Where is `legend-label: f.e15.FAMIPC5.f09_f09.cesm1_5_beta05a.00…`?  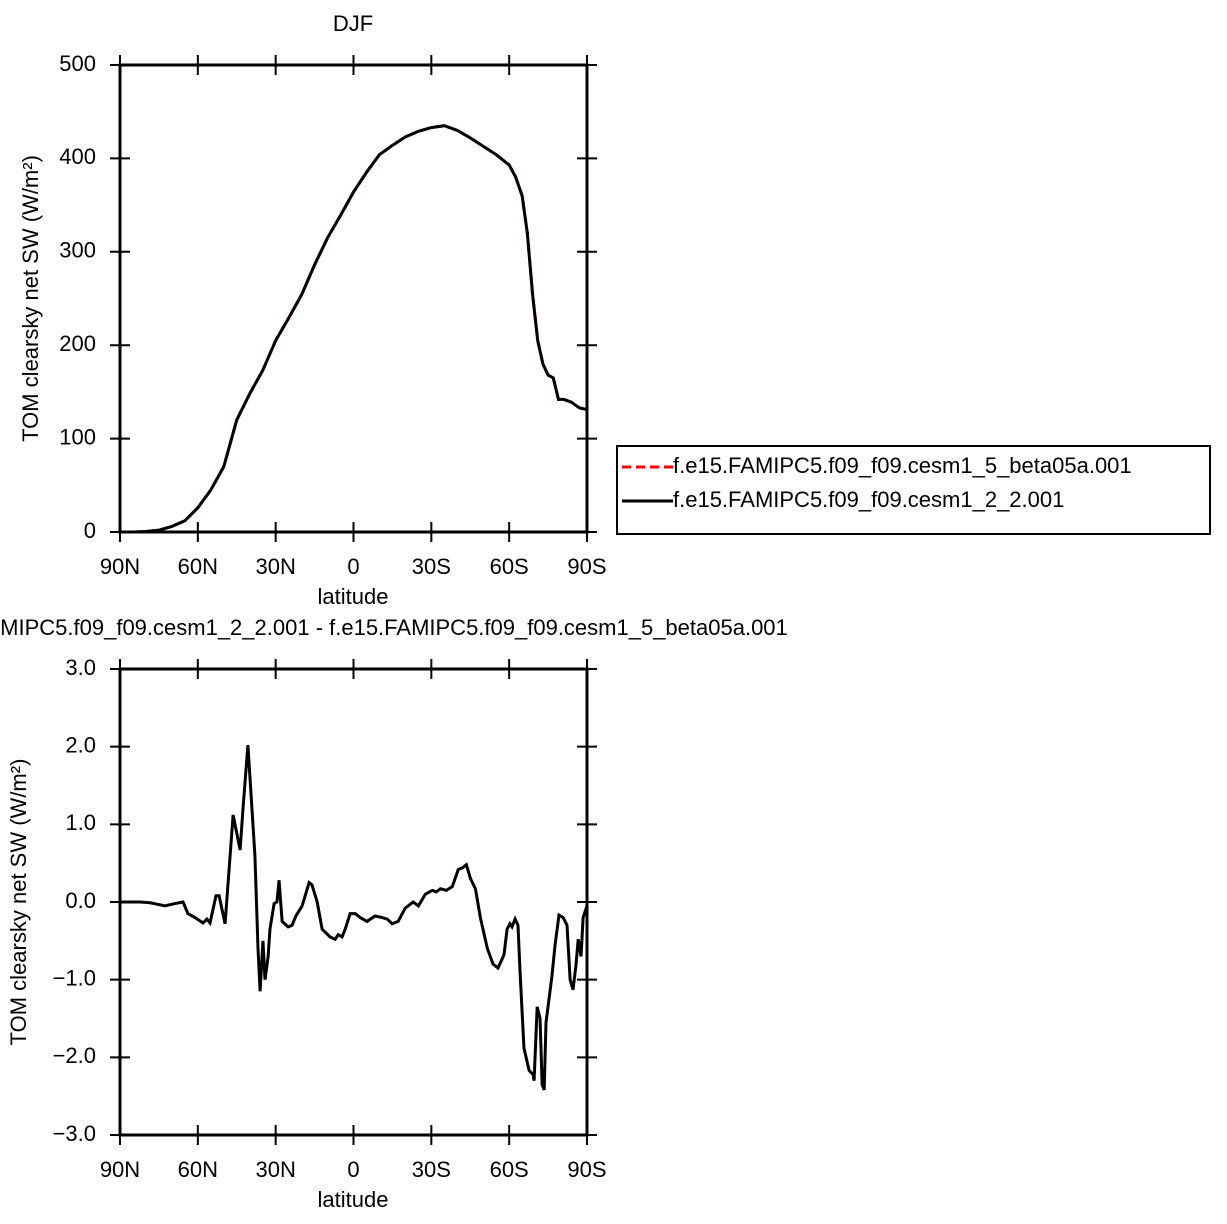
legend-label: f.e15.FAMIPC5.f09_f09.cesm1_5_beta05a.00… is located at coordinates (902, 465).